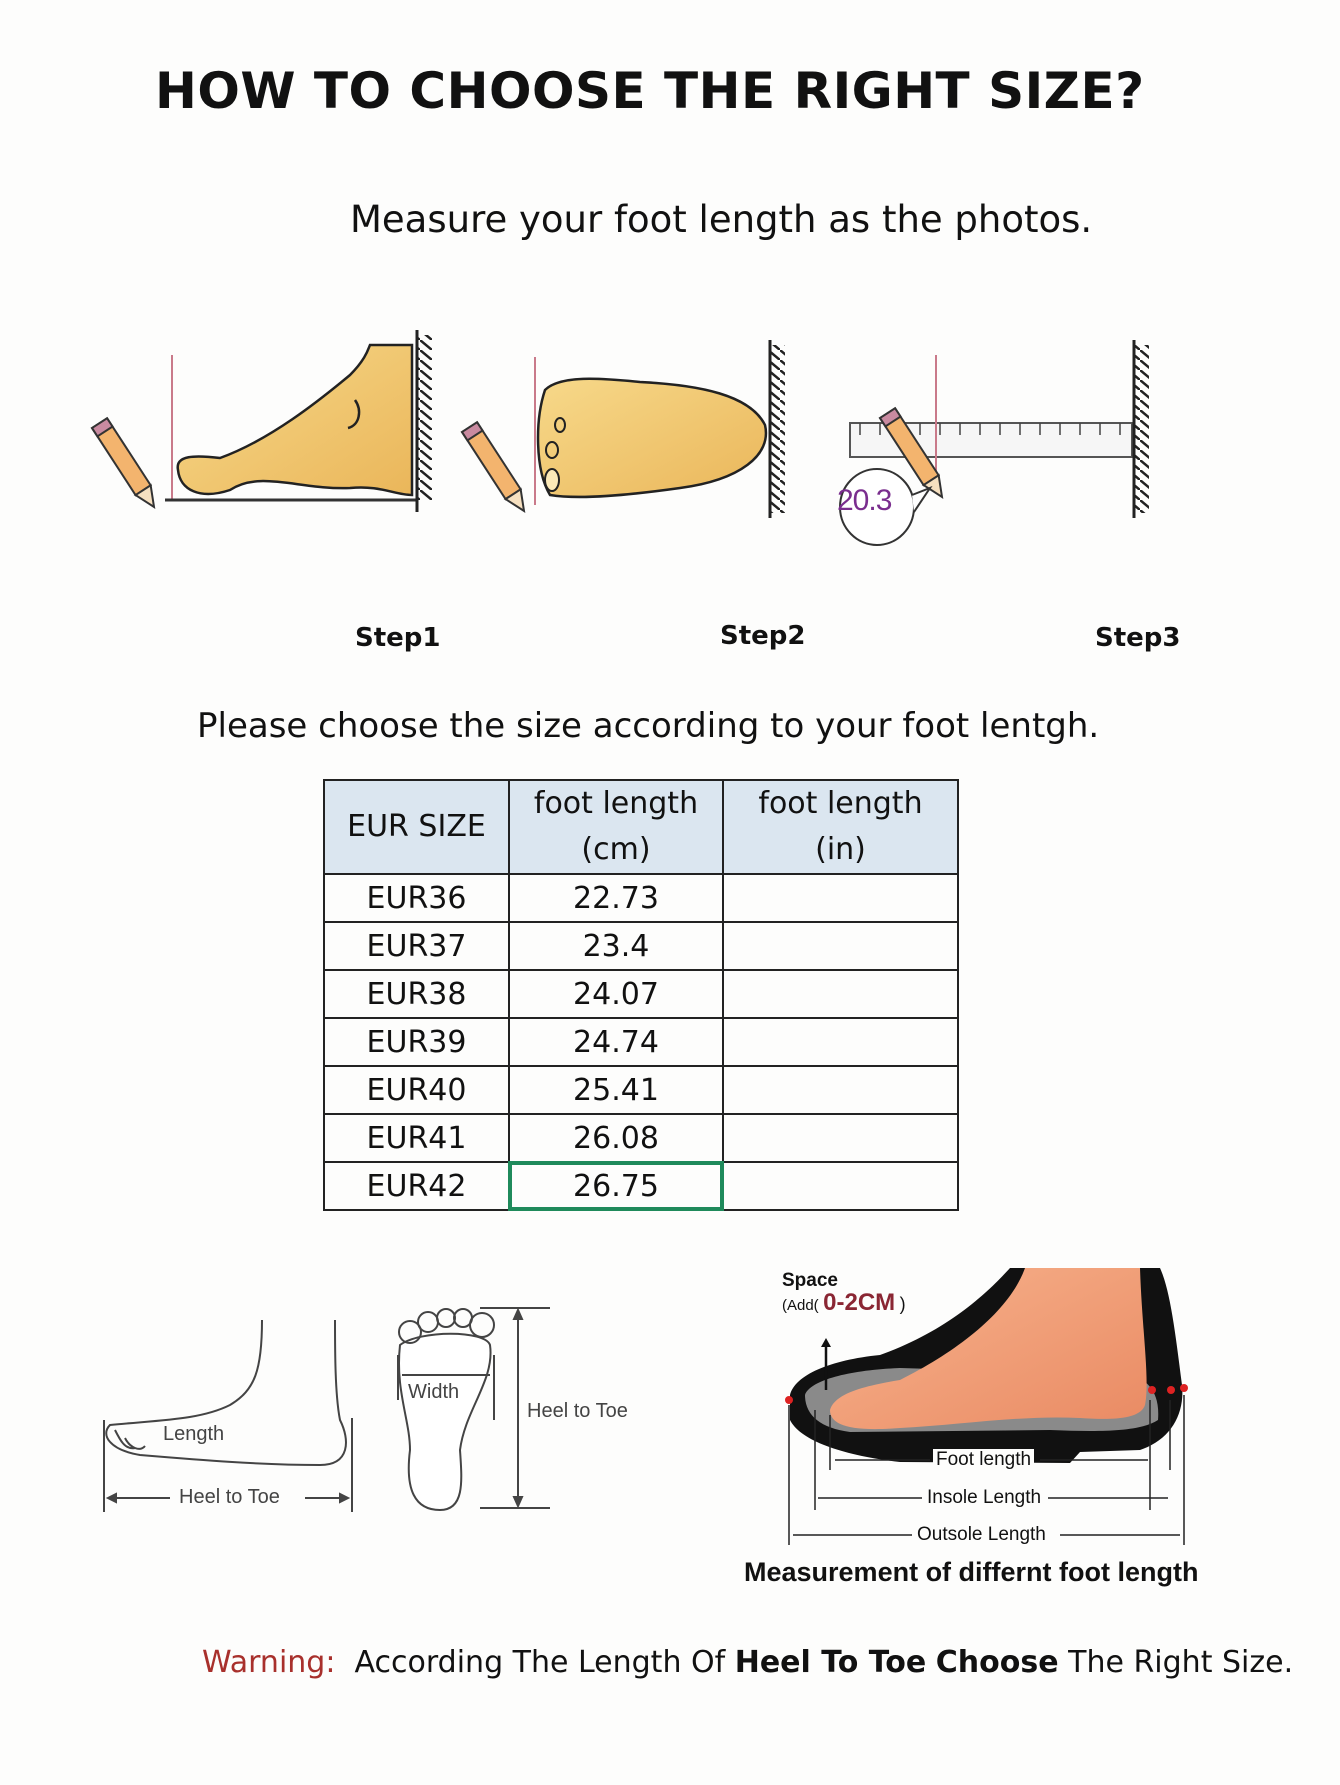  I want to click on size-cell: EUR41, so click(416, 1138).